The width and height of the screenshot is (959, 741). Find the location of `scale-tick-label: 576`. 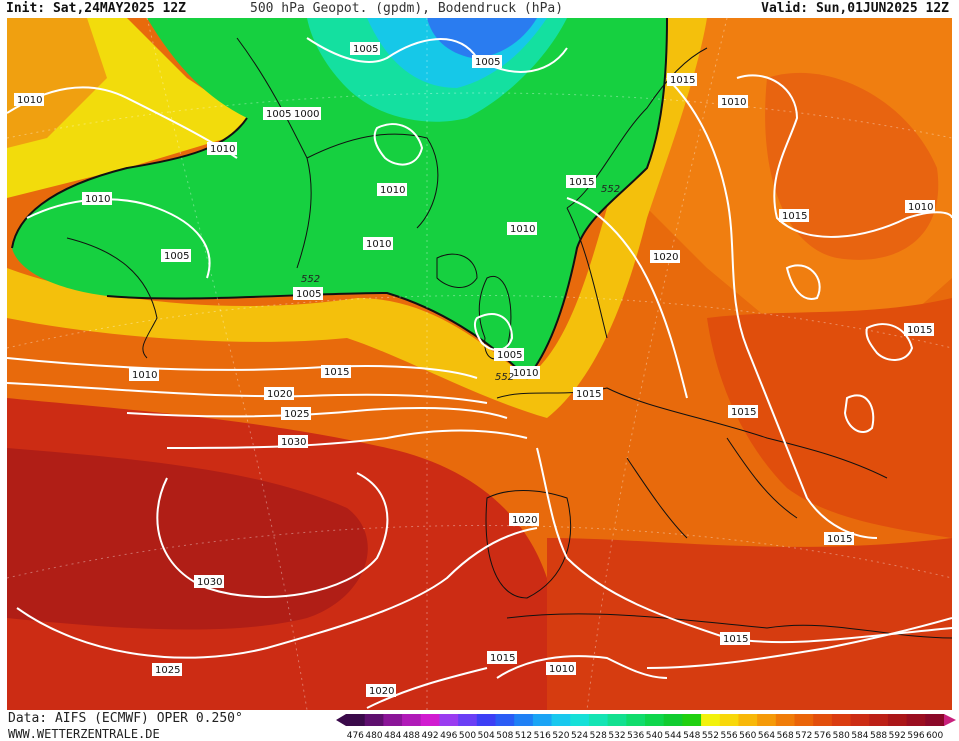

scale-tick-label: 576 is located at coordinates (822, 735).